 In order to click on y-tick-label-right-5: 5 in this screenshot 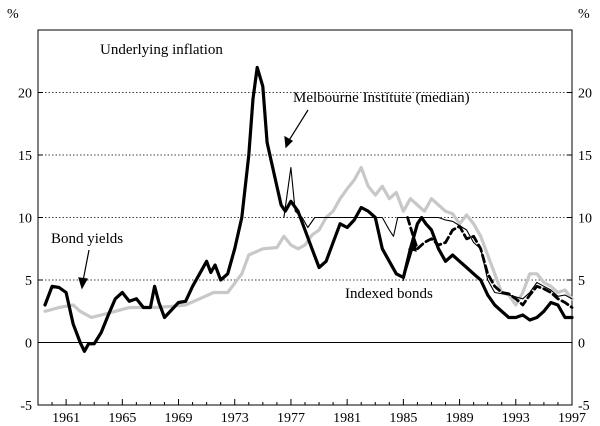, I will do `click(581, 281)`.